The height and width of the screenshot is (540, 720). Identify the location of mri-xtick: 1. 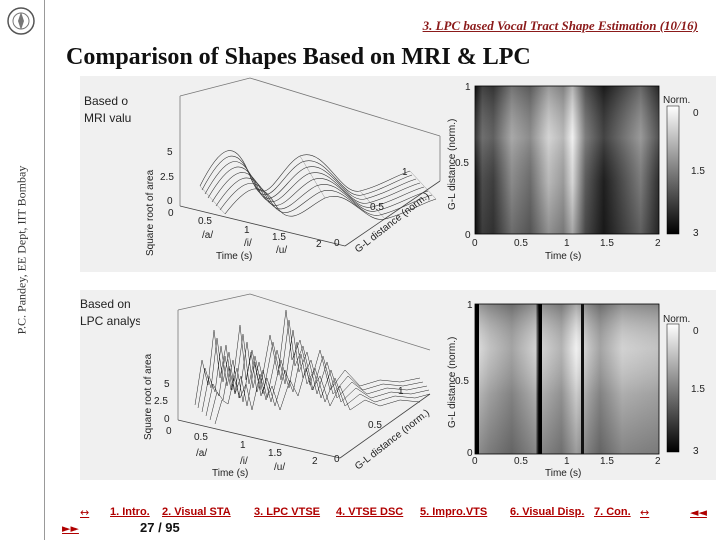
(247, 230).